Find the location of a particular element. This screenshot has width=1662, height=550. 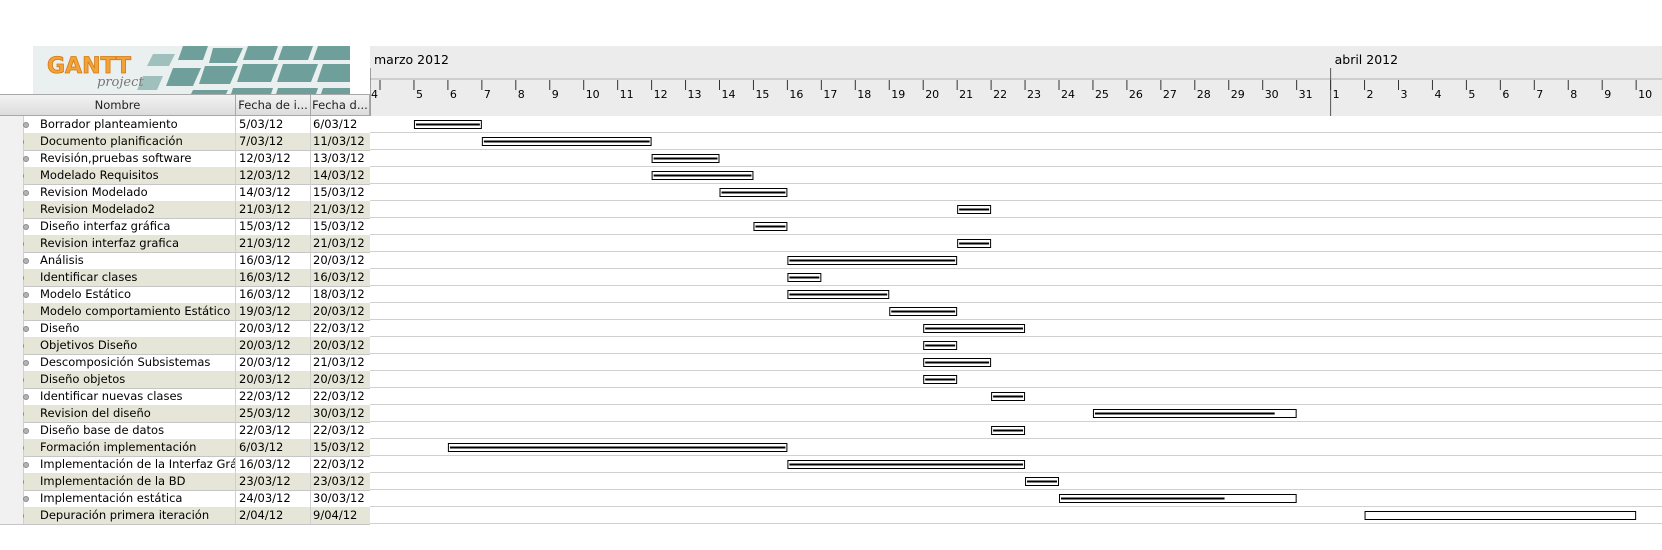

task-start-date: 2/04/12 is located at coordinates (273, 515).